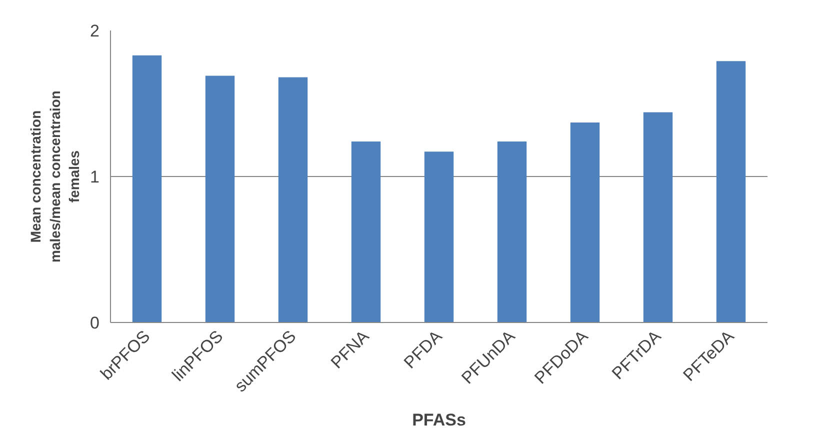  What do you see at coordinates (439, 420) in the screenshot?
I see `x-axis-title: PFASs` at bounding box center [439, 420].